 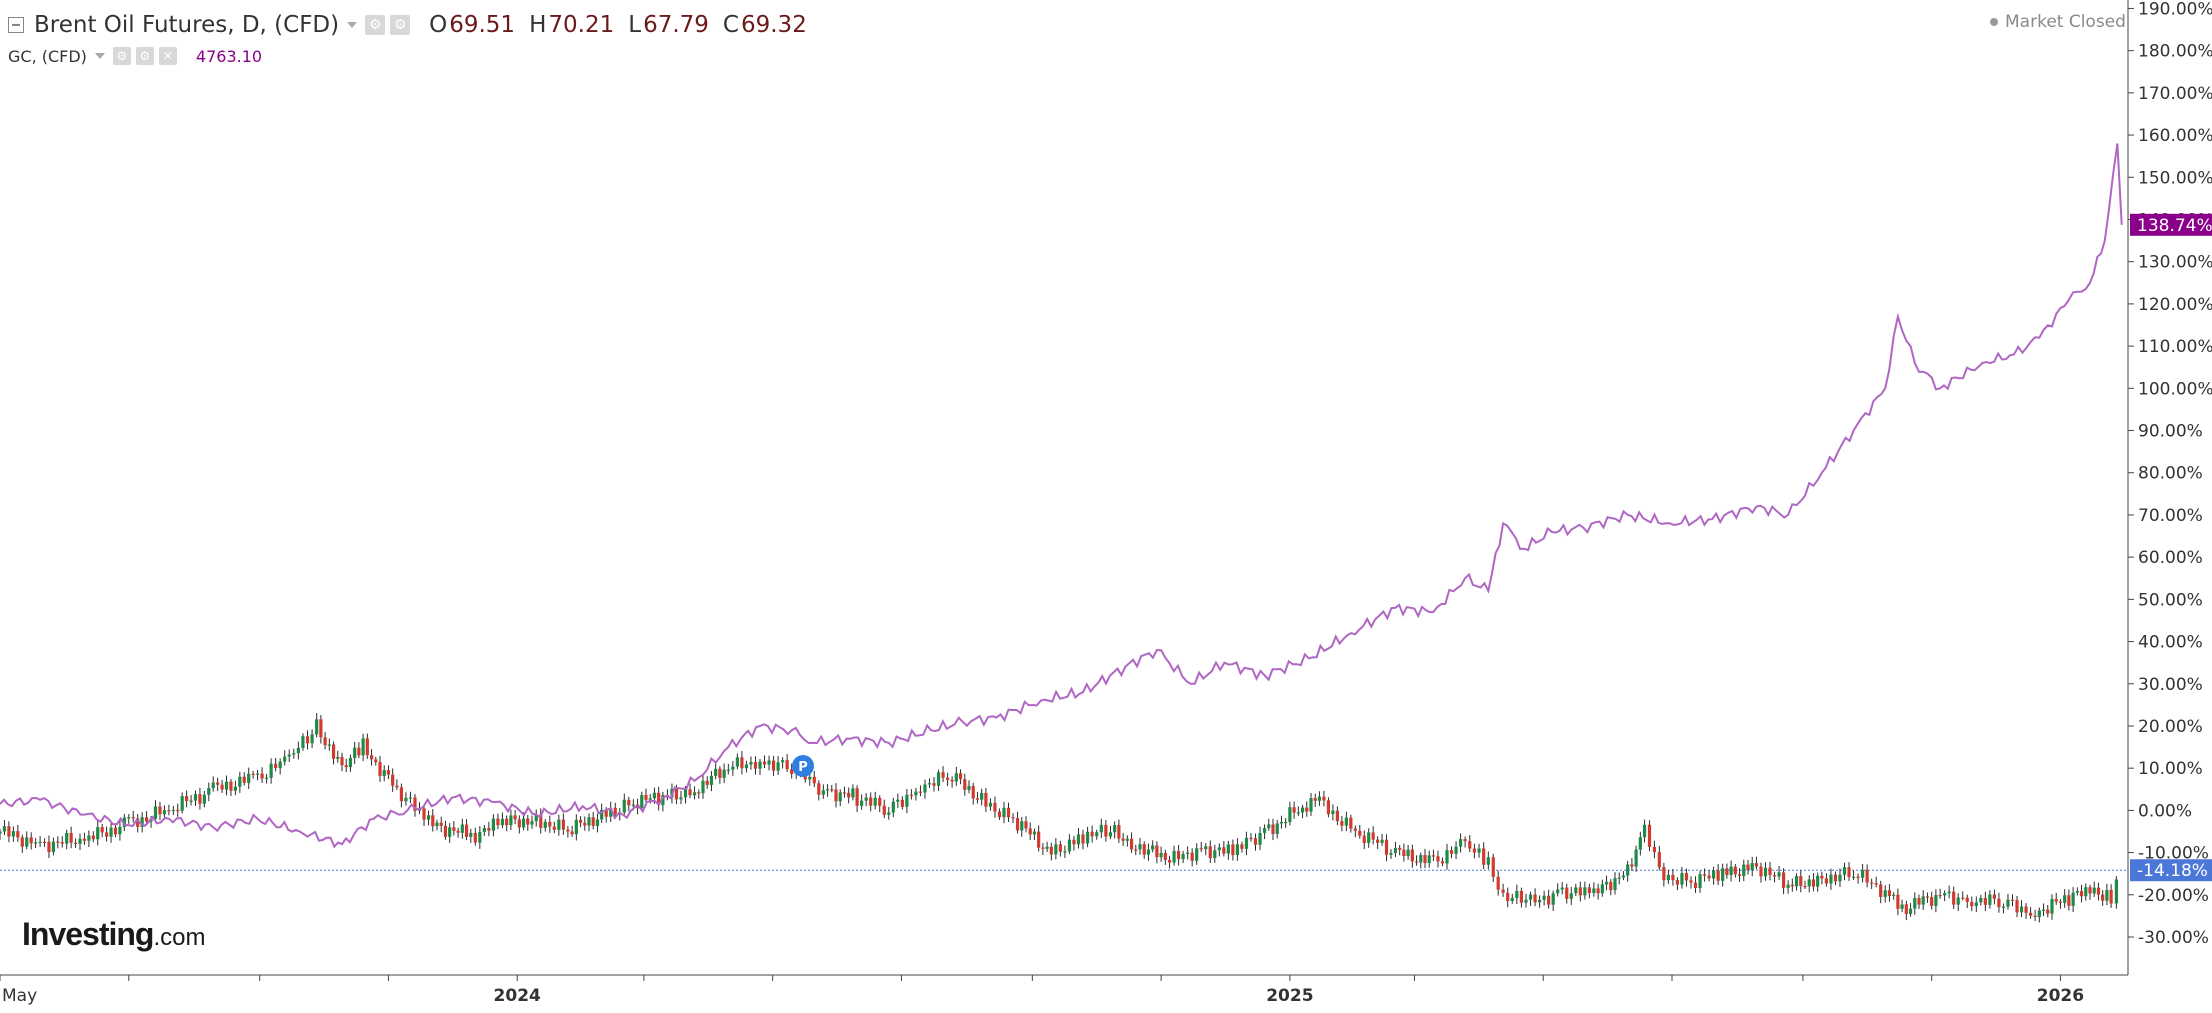 What do you see at coordinates (2175, 9) in the screenshot?
I see `y-tick-label: 190.00%` at bounding box center [2175, 9].